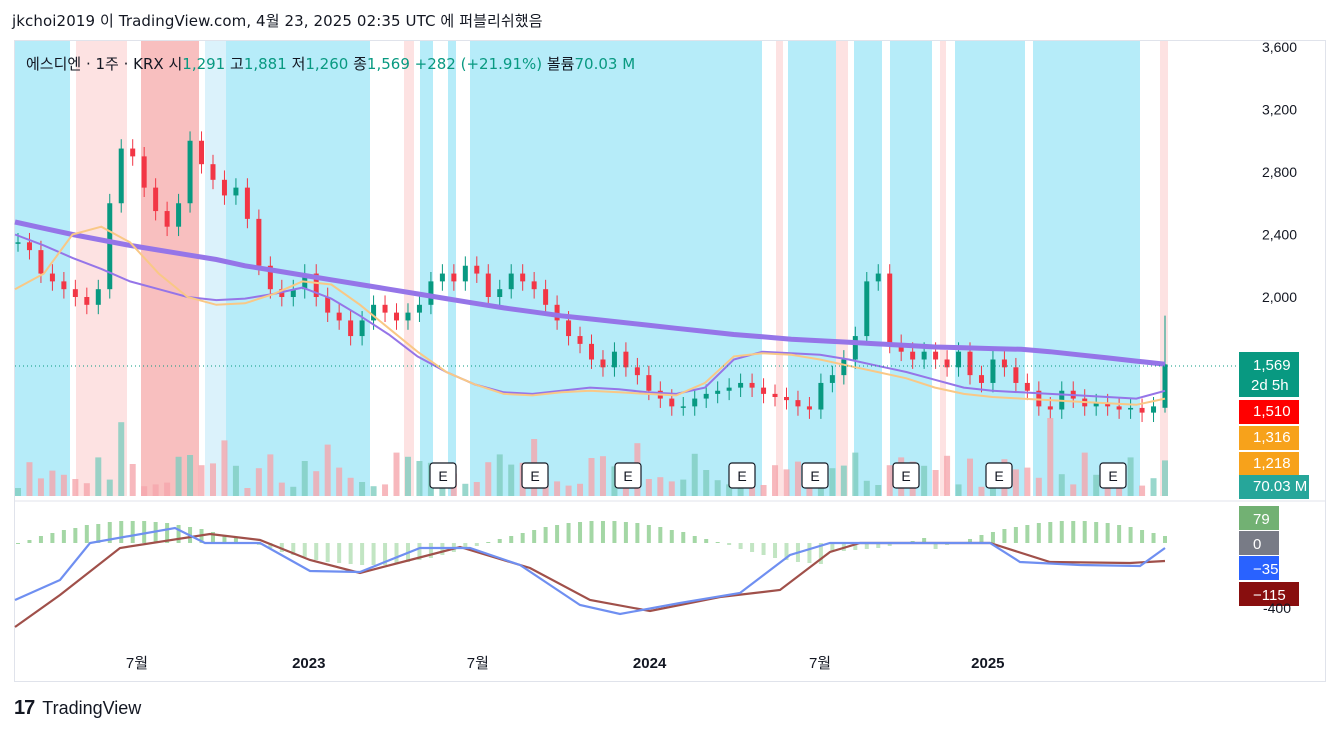 The width and height of the screenshot is (1341, 735). I want to click on y-tick-label: 2,400, so click(1279, 235).